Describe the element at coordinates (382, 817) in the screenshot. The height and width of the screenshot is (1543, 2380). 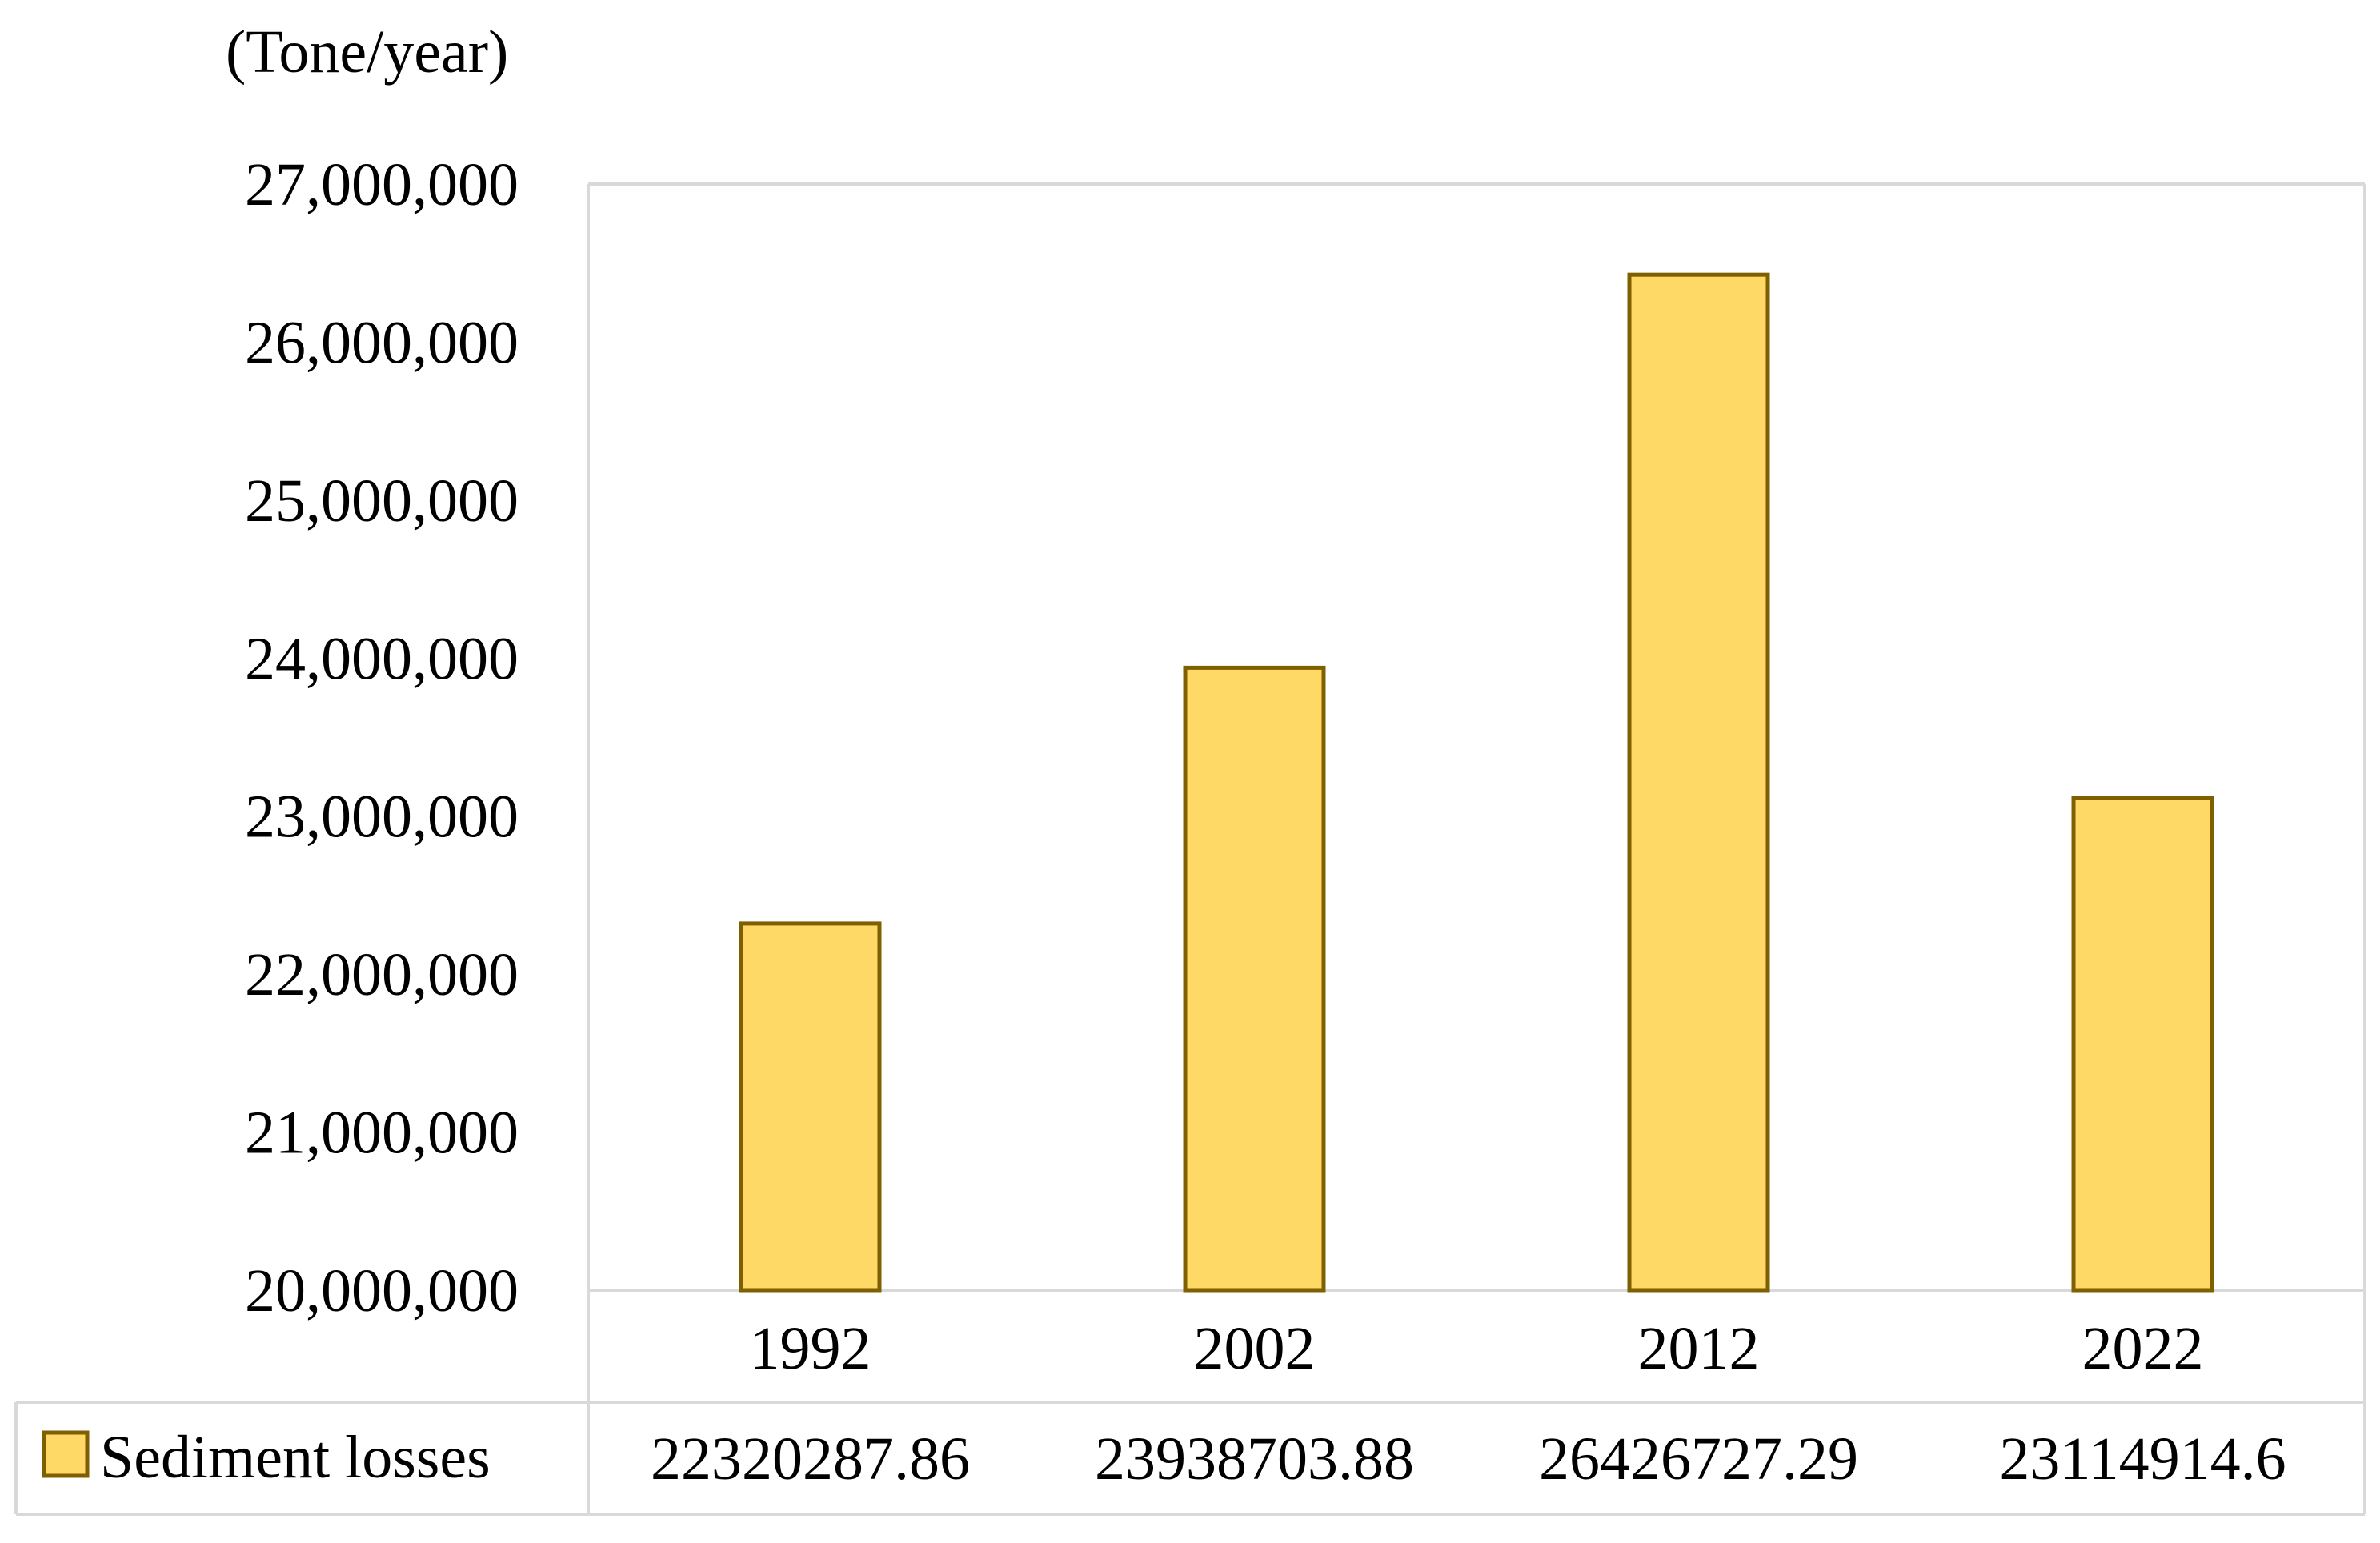
I see `y-tick-label: 23,000,000` at that location.